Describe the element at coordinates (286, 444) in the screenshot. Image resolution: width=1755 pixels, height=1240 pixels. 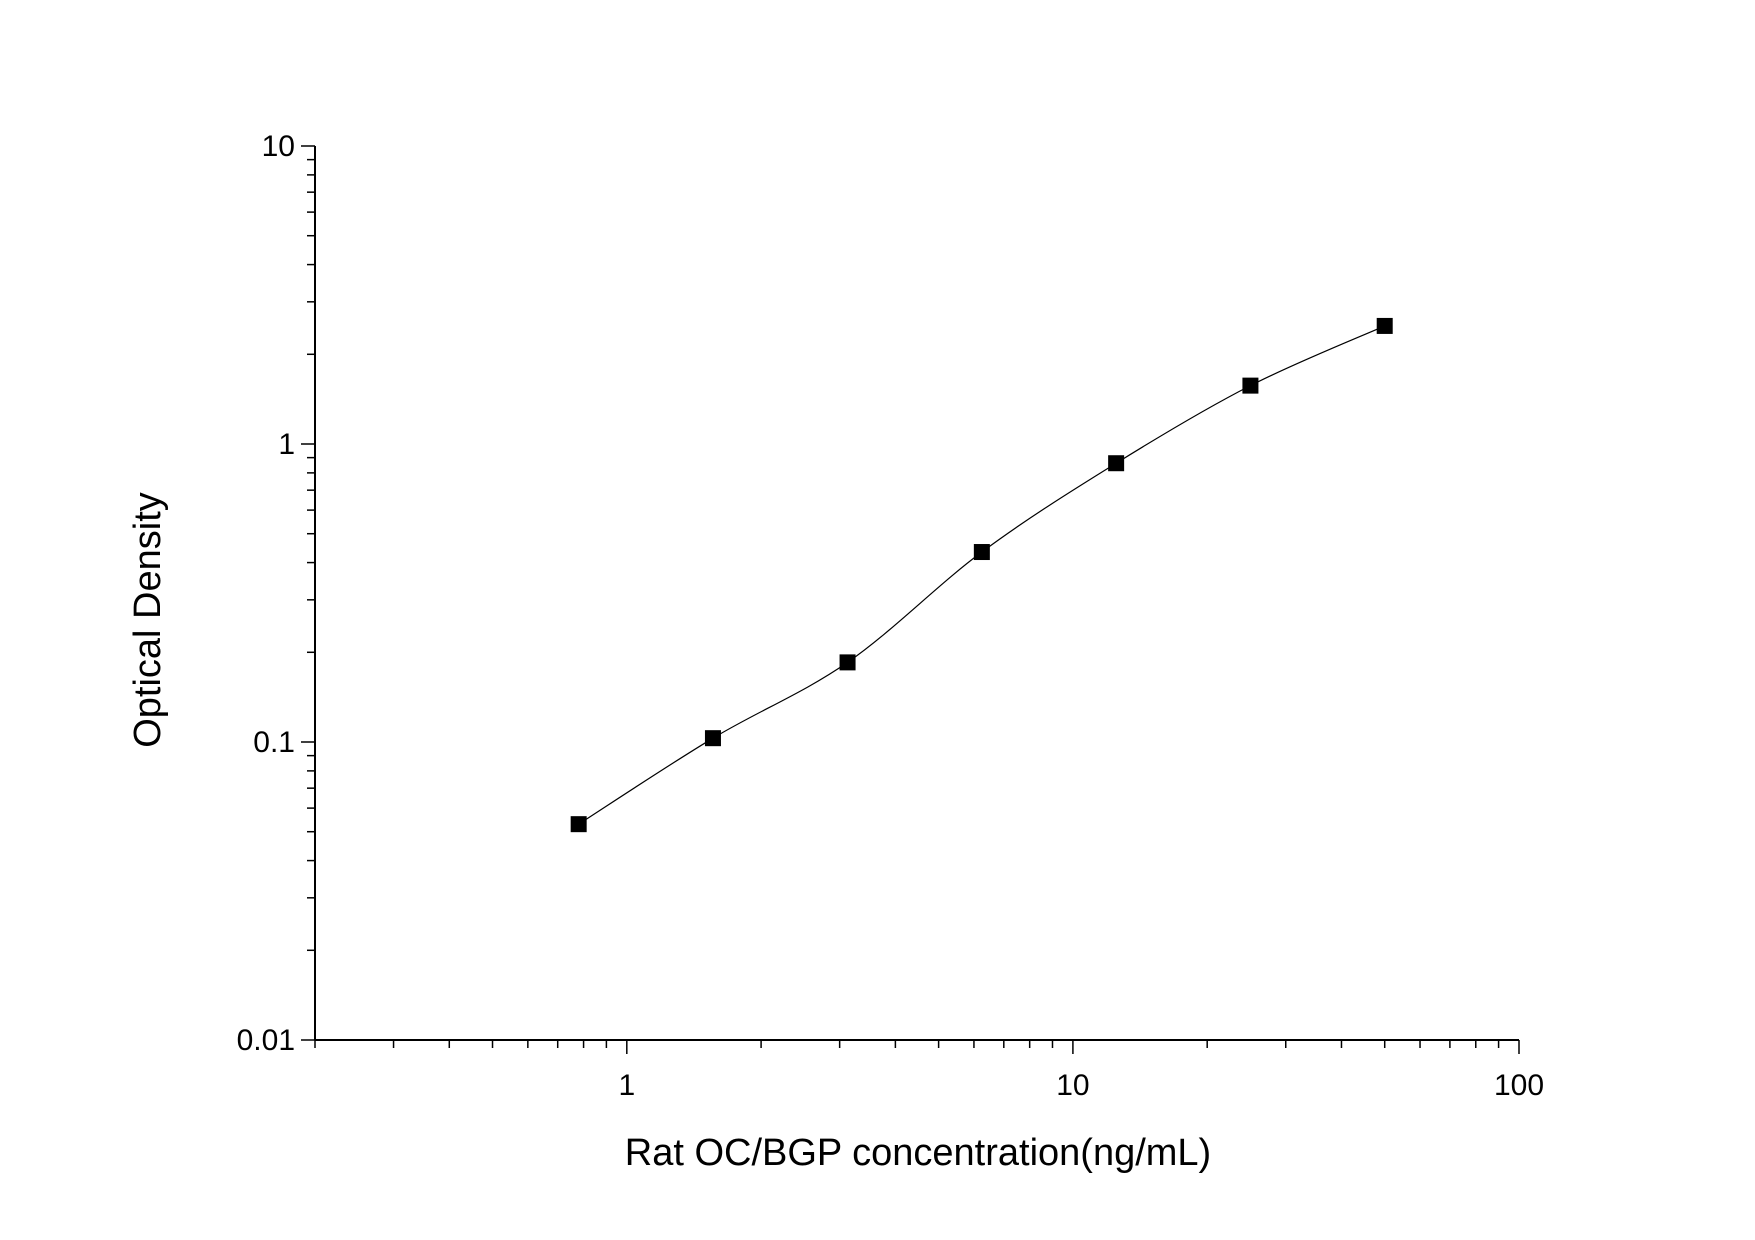
I see `y-tick-label: 1` at that location.